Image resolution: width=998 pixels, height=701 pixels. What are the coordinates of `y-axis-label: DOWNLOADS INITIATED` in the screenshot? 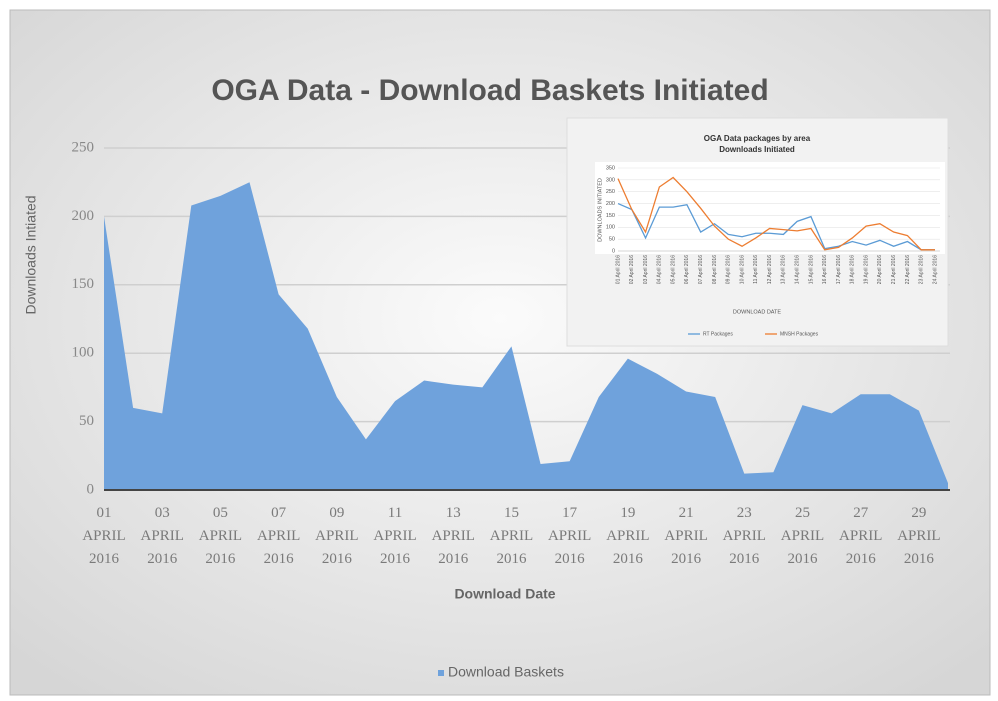 It's located at (600, 210).